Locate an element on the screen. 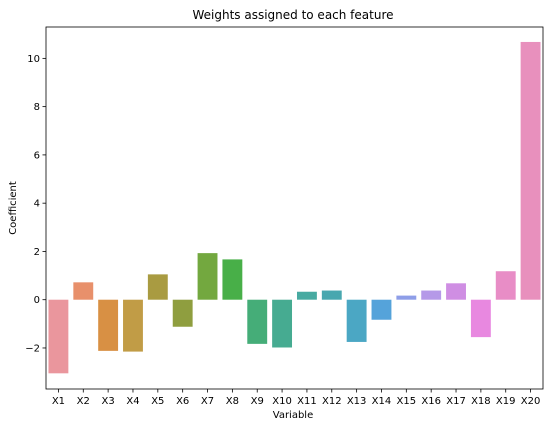 Image resolution: width=554 pixels, height=428 pixels. bar-x9 is located at coordinates (257, 321).